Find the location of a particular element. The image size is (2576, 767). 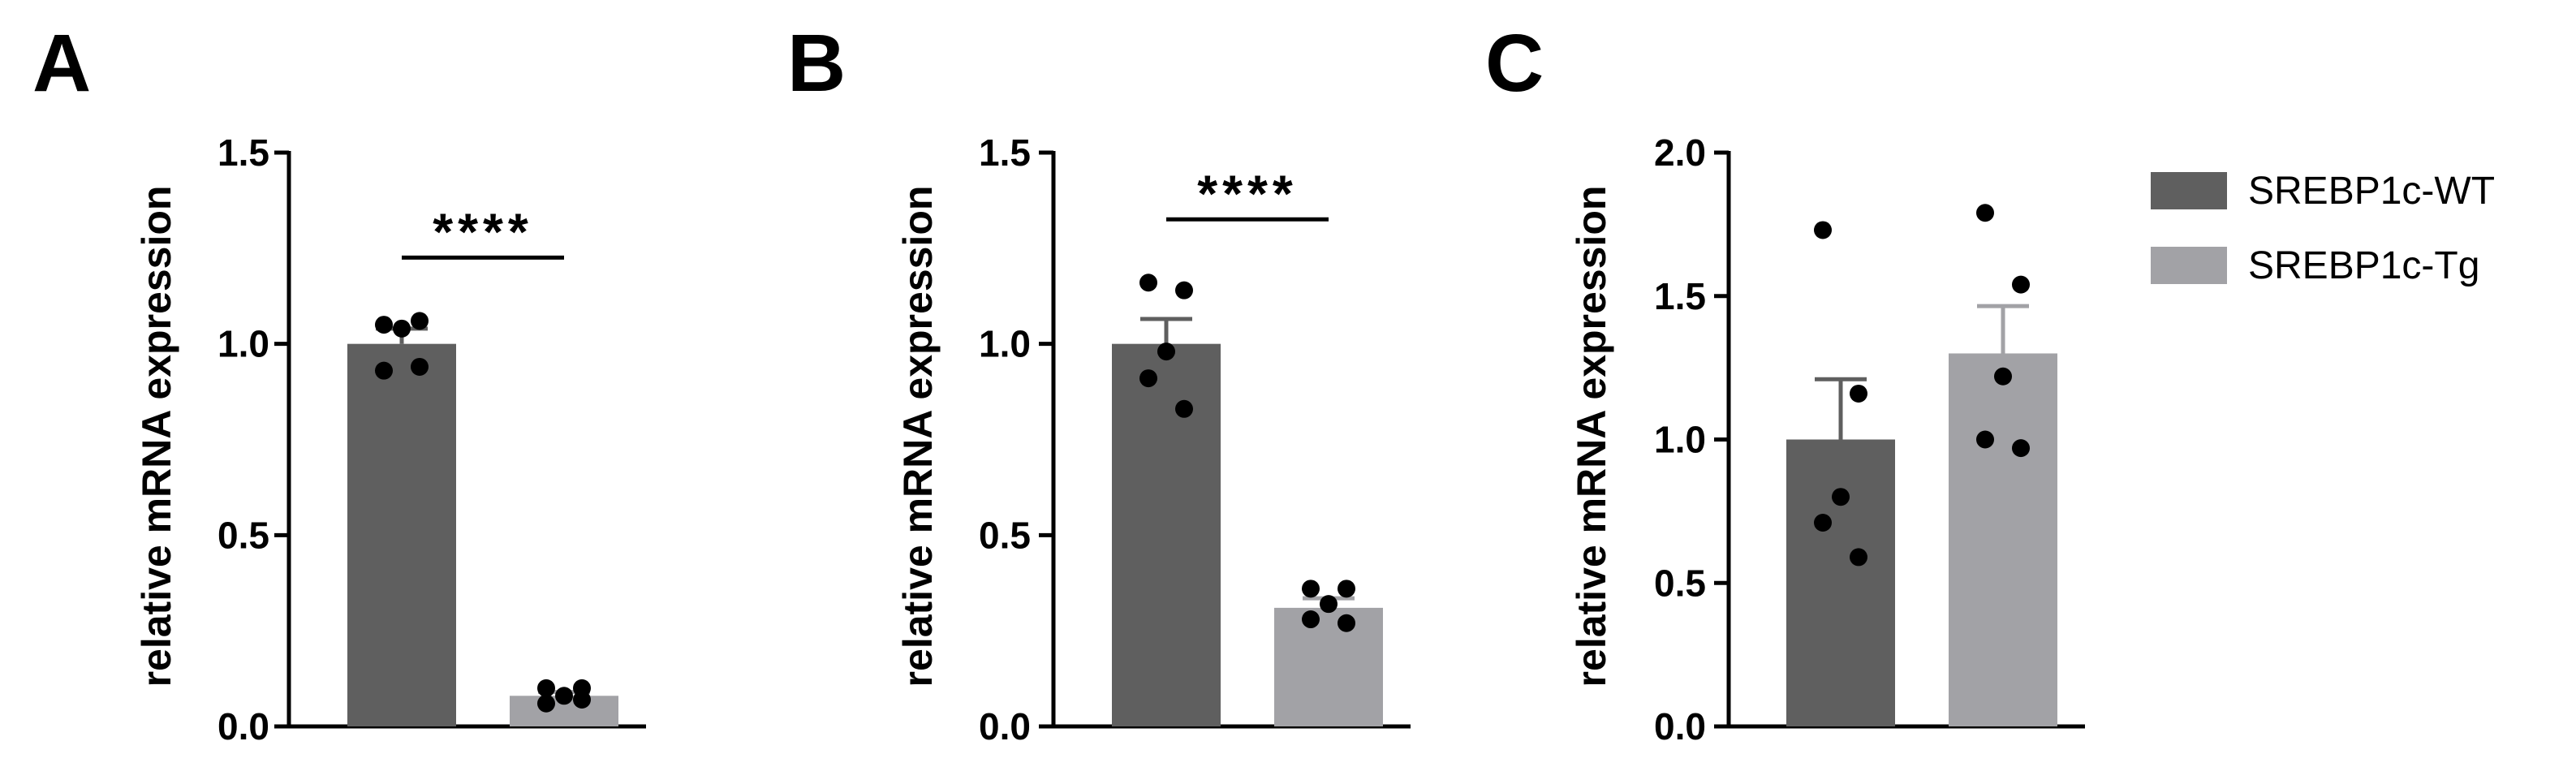

panel-label: A is located at coordinates (62, 63).